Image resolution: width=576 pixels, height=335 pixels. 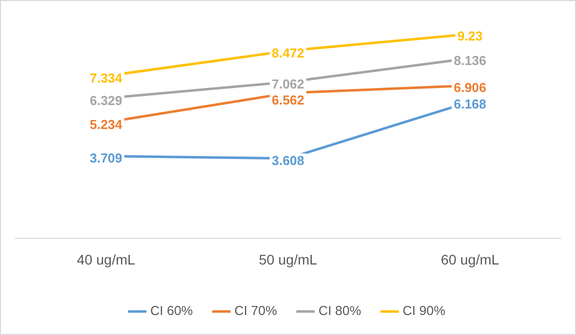 I want to click on data-label: 9.23, so click(x=470, y=36).